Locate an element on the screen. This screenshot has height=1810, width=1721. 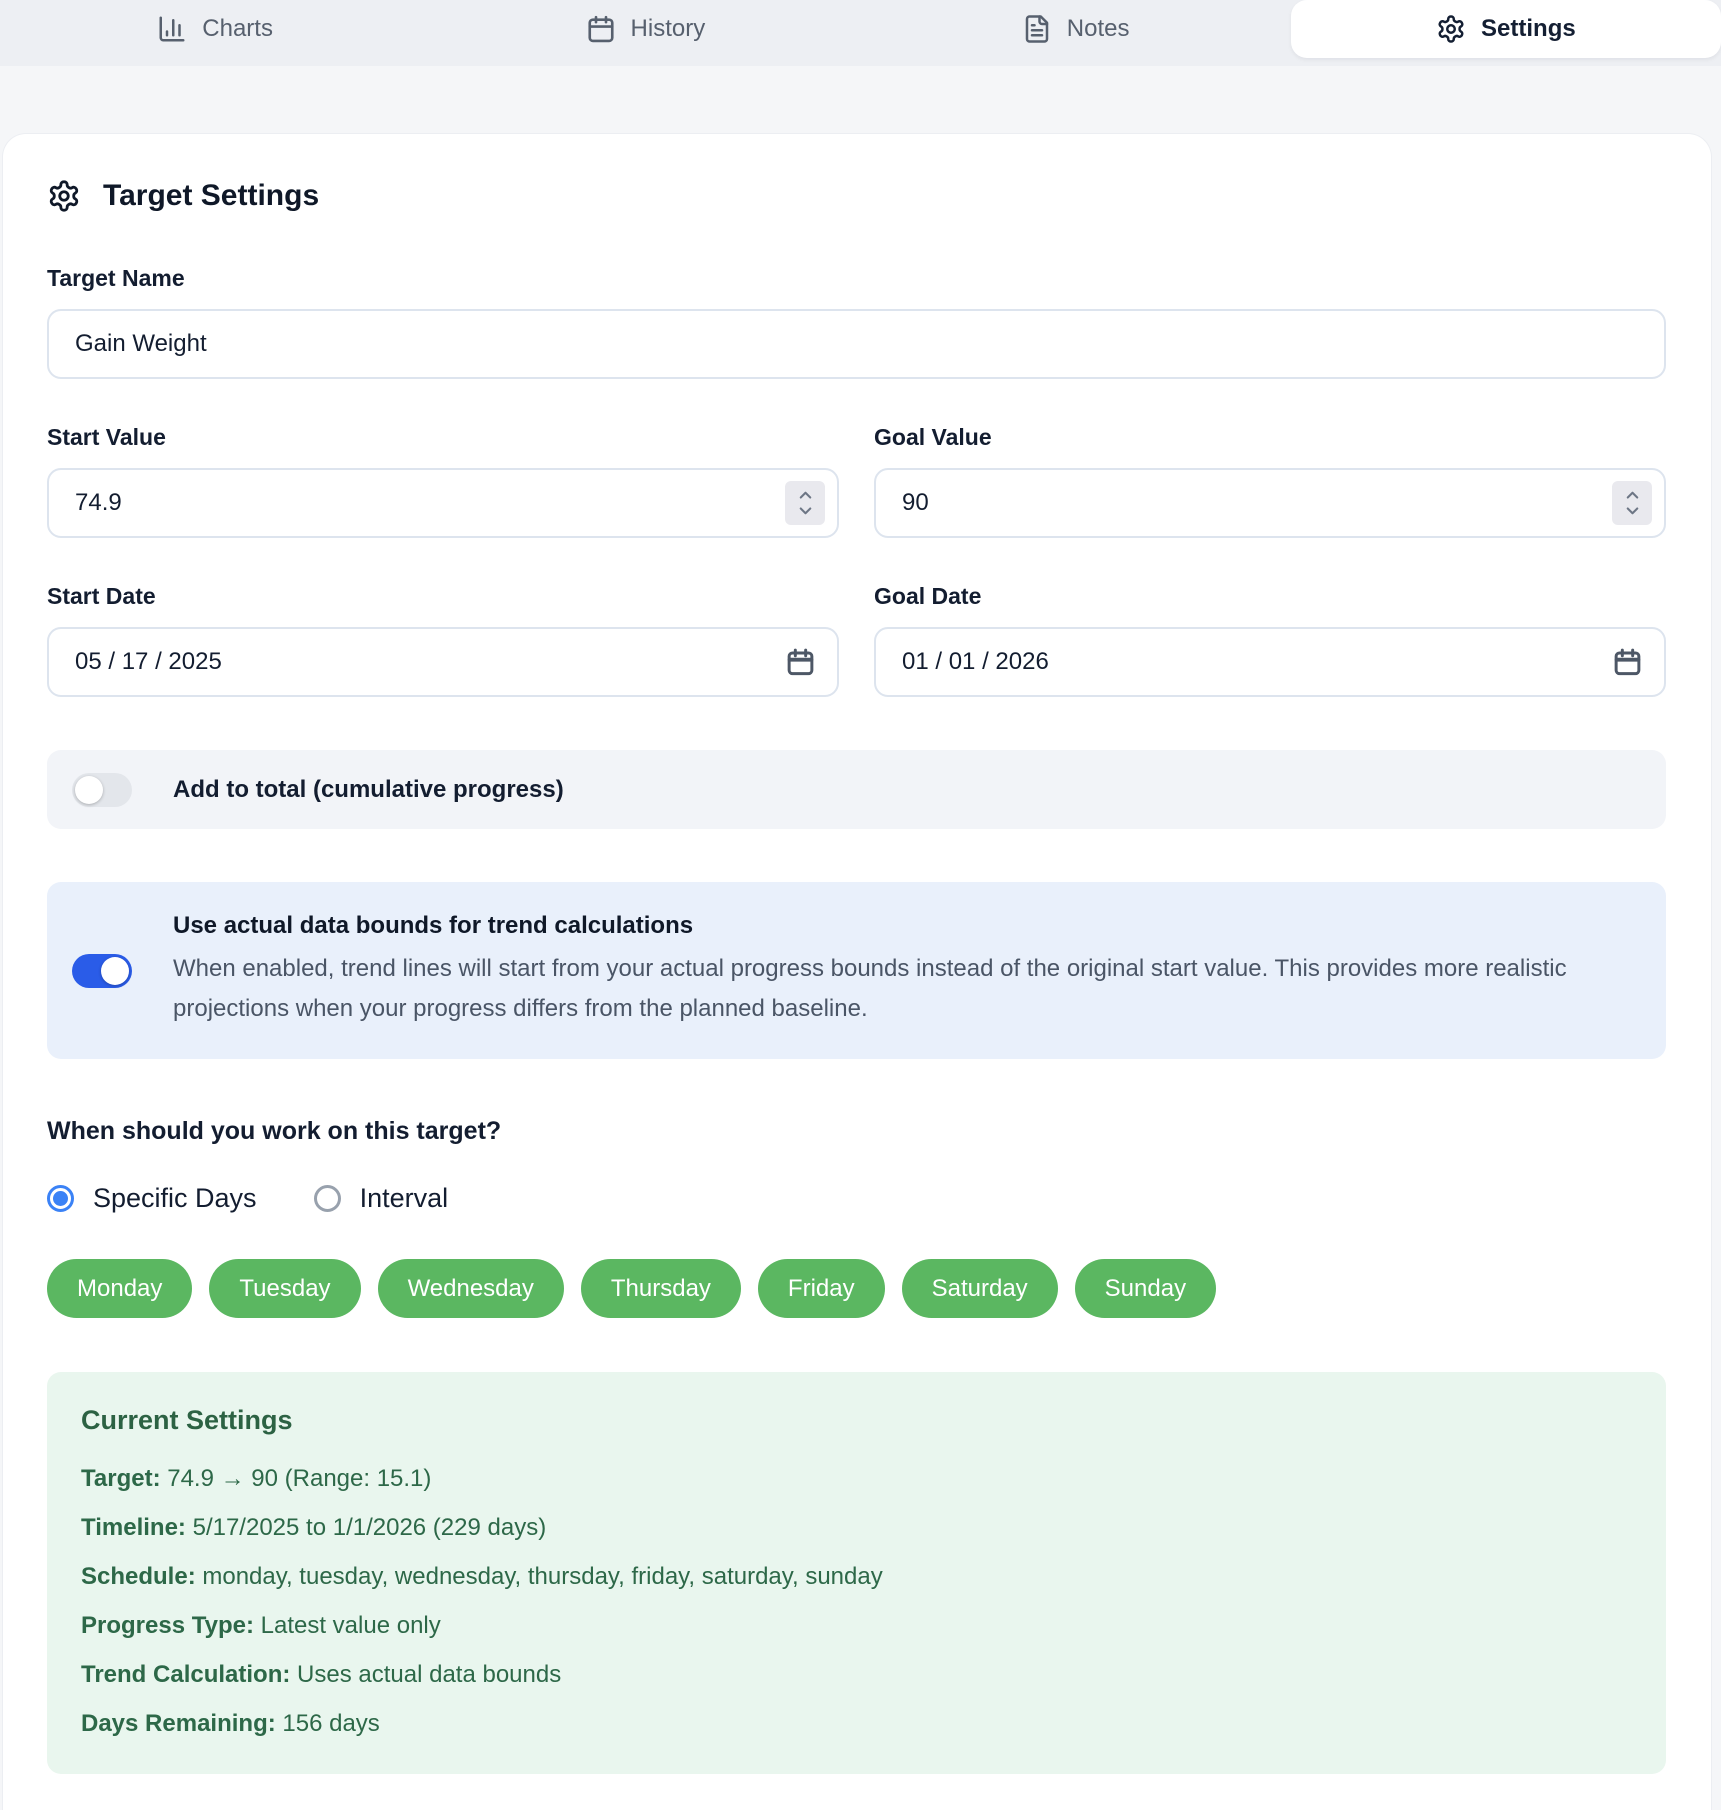
tab-label: Notes is located at coordinates (1098, 28).